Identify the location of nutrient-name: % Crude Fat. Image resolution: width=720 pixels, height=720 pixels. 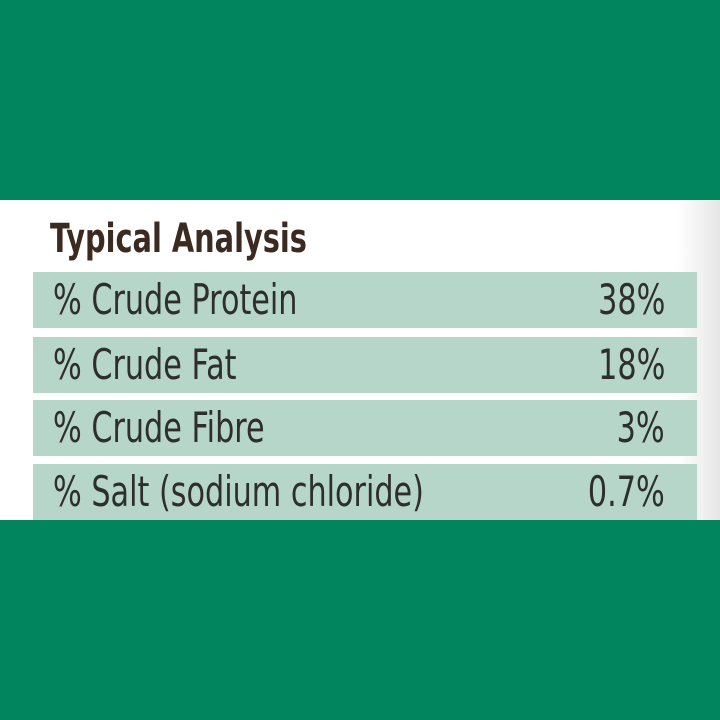
(145, 364).